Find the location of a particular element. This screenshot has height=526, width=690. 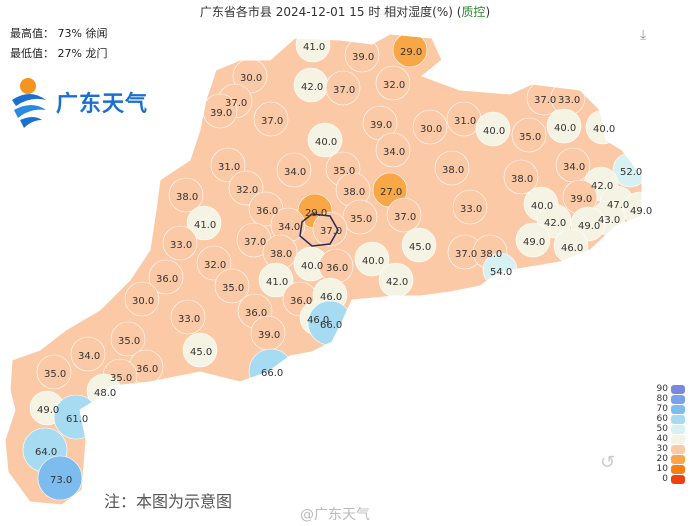

region-humidity-label: 49.0 is located at coordinates (641, 211).